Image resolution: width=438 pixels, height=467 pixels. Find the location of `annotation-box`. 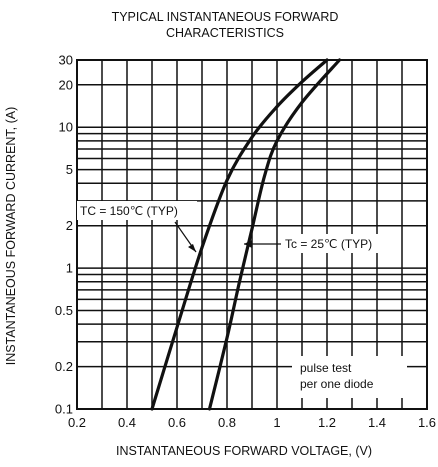

annotation-box is located at coordinates (349, 377).